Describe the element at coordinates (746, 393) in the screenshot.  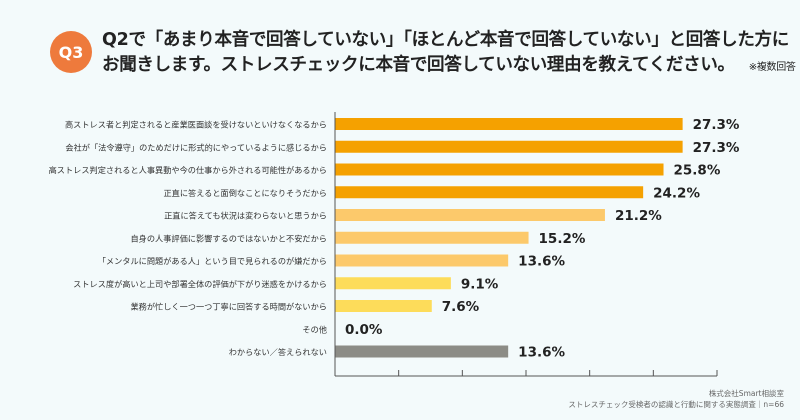
I see `footer-company: 株式会社Smart相談室` at that location.